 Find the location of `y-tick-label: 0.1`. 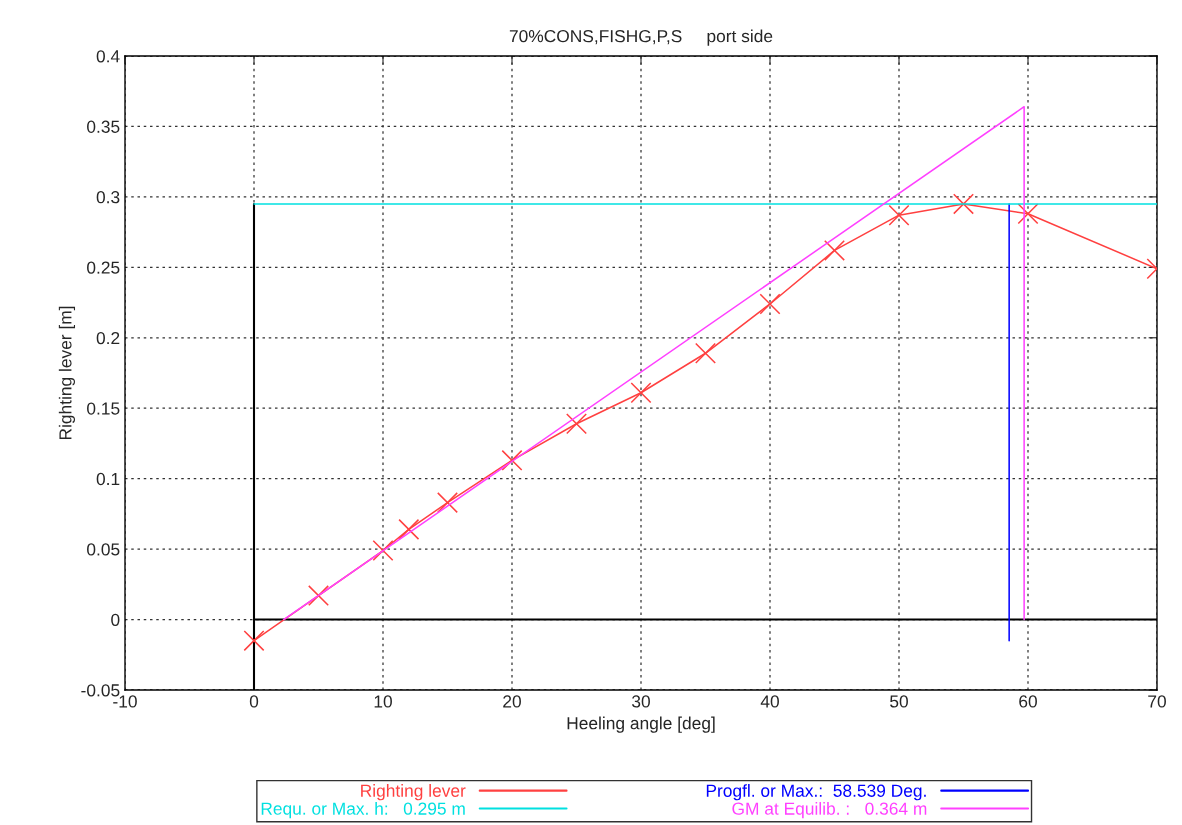

y-tick-label: 0.1 is located at coordinates (108, 479).